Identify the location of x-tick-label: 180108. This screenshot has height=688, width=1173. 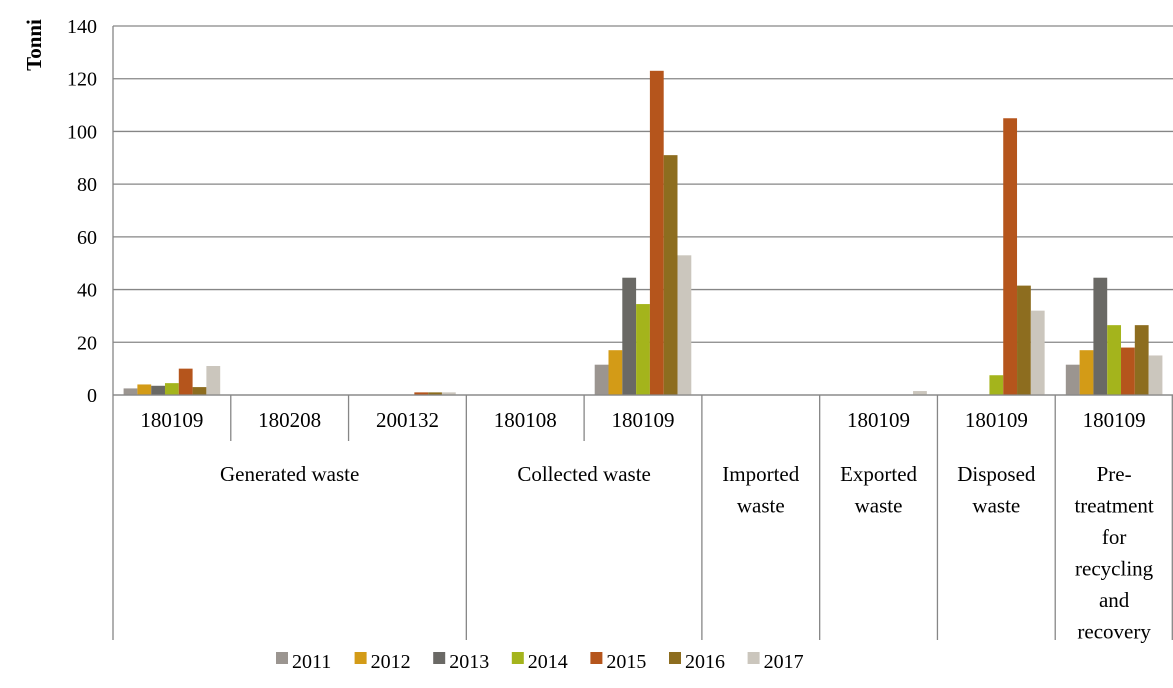
(525, 420).